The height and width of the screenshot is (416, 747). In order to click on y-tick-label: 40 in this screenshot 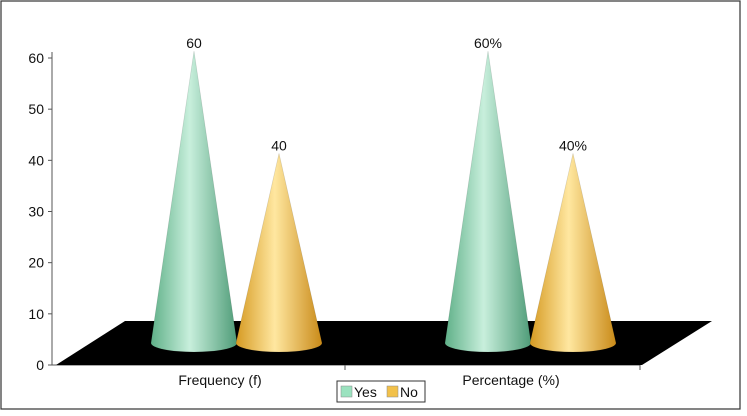, I will do `click(36, 160)`.